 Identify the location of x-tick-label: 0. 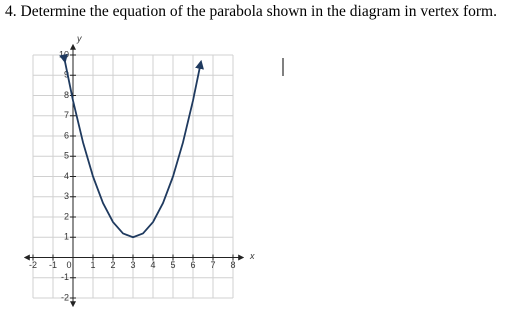
(68, 265).